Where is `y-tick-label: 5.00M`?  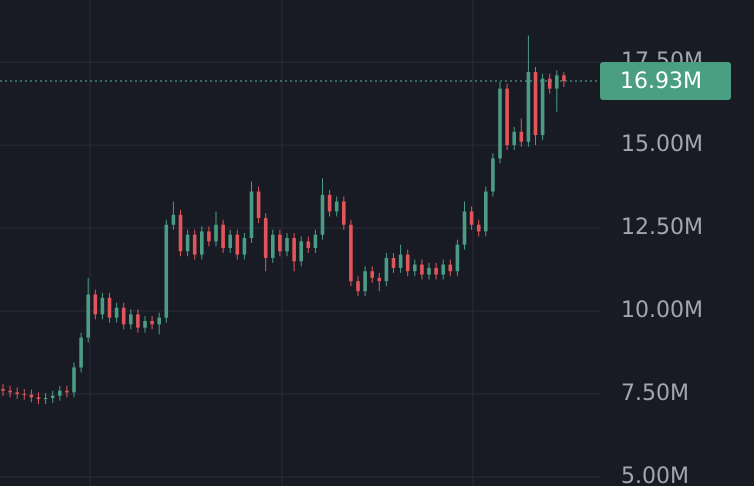 y-tick-label: 5.00M is located at coordinates (655, 475).